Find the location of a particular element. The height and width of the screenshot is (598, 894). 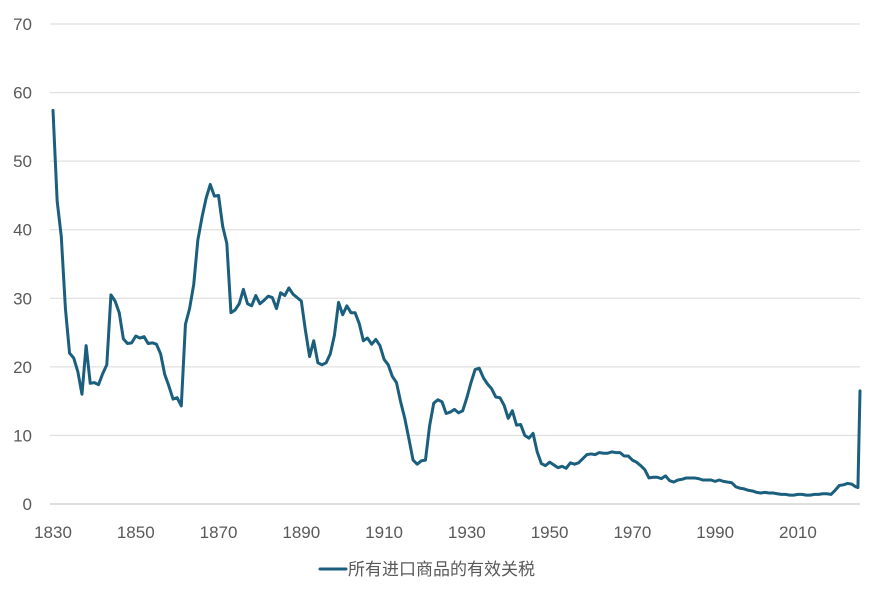

x-tick-label: 1930 is located at coordinates (467, 532).